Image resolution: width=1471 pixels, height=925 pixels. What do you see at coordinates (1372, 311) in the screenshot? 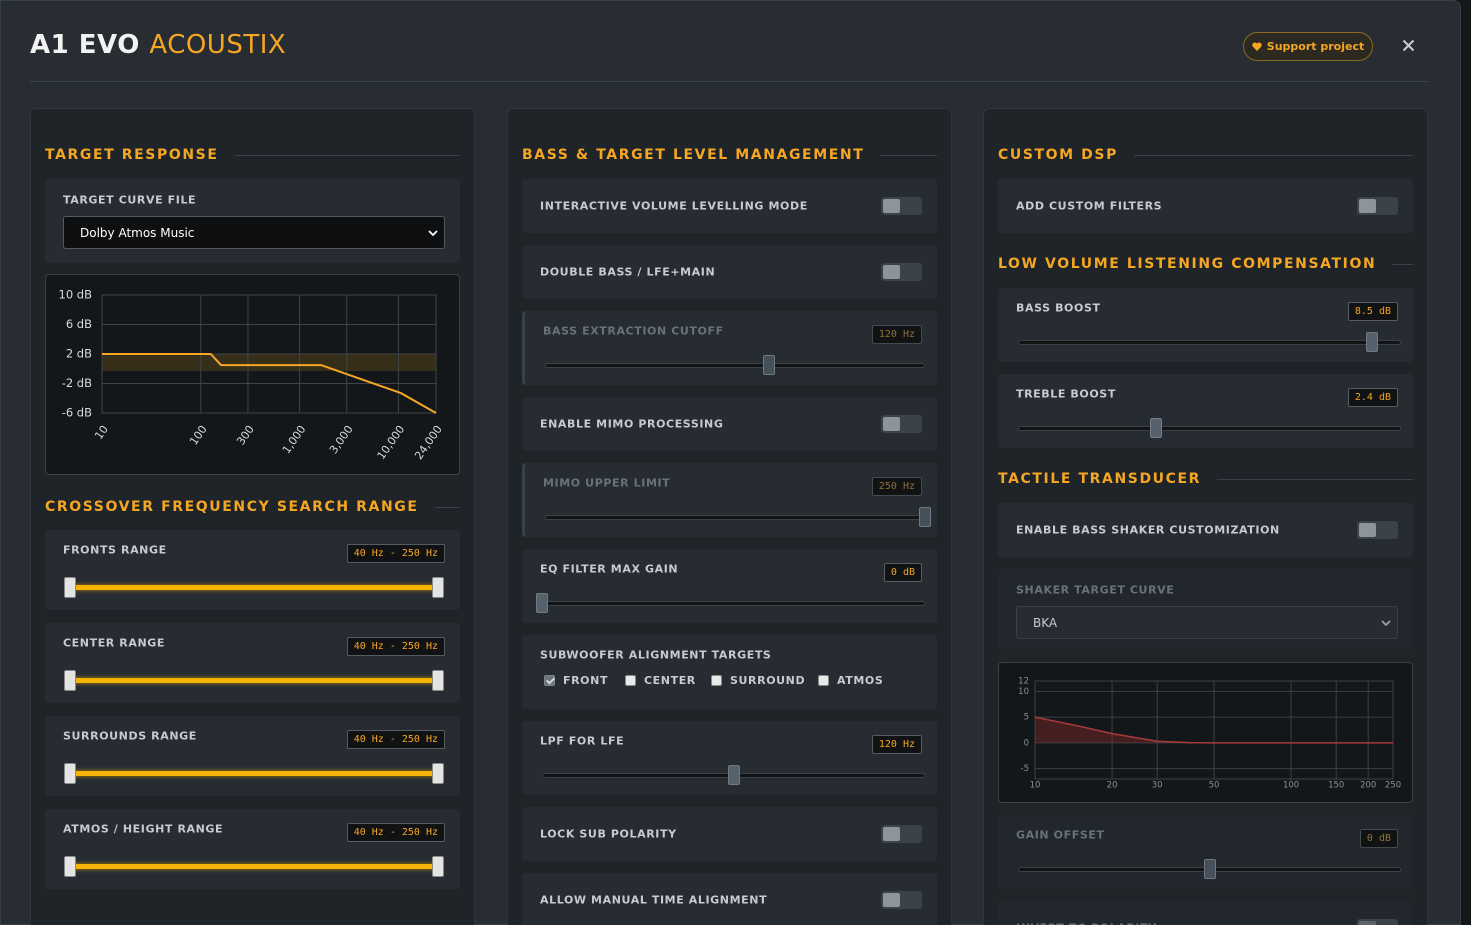
I see `value-badge: 8.5 dB` at bounding box center [1372, 311].